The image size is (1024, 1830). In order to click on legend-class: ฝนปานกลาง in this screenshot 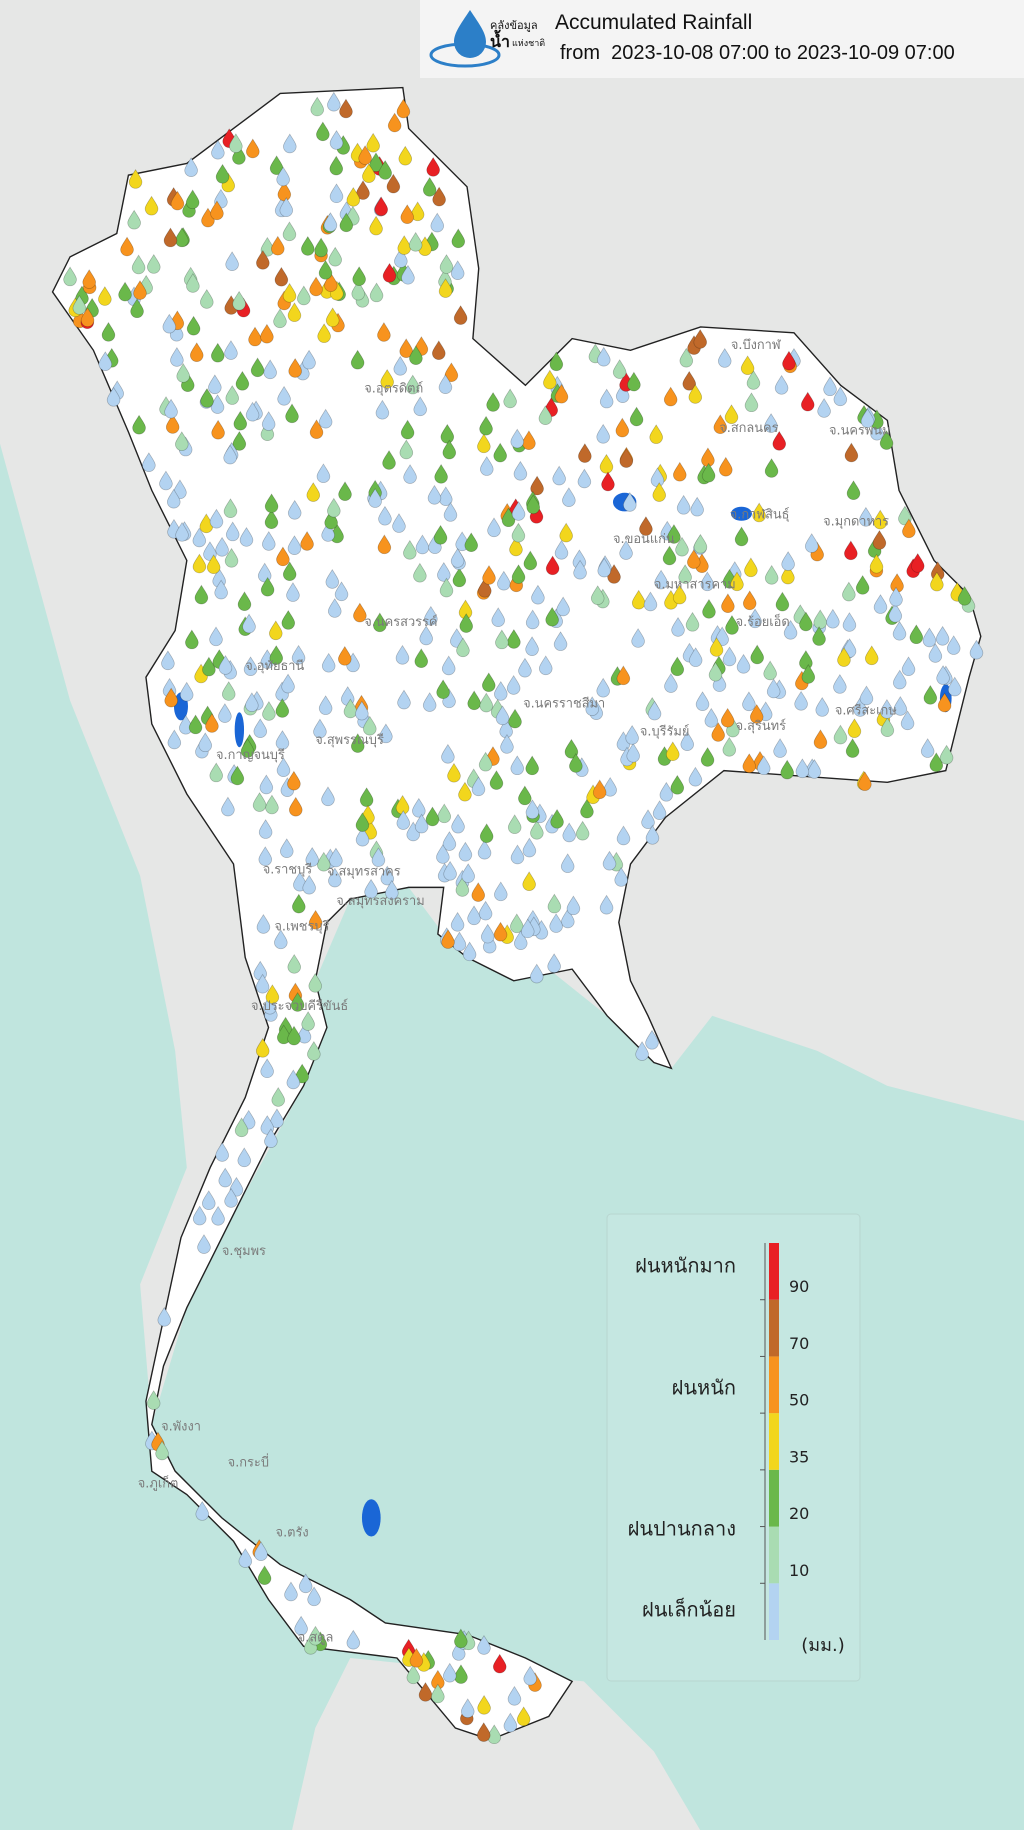, I will do `click(682, 1529)`.